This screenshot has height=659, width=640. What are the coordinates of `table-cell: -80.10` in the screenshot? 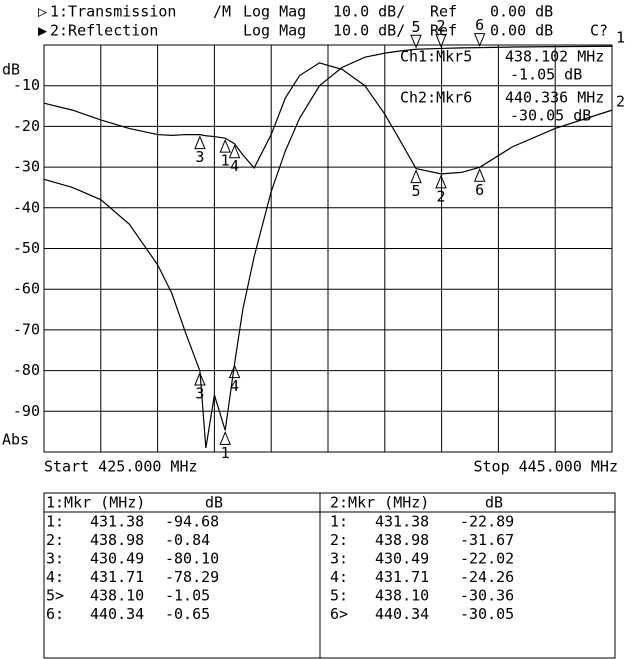 It's located at (192, 559).